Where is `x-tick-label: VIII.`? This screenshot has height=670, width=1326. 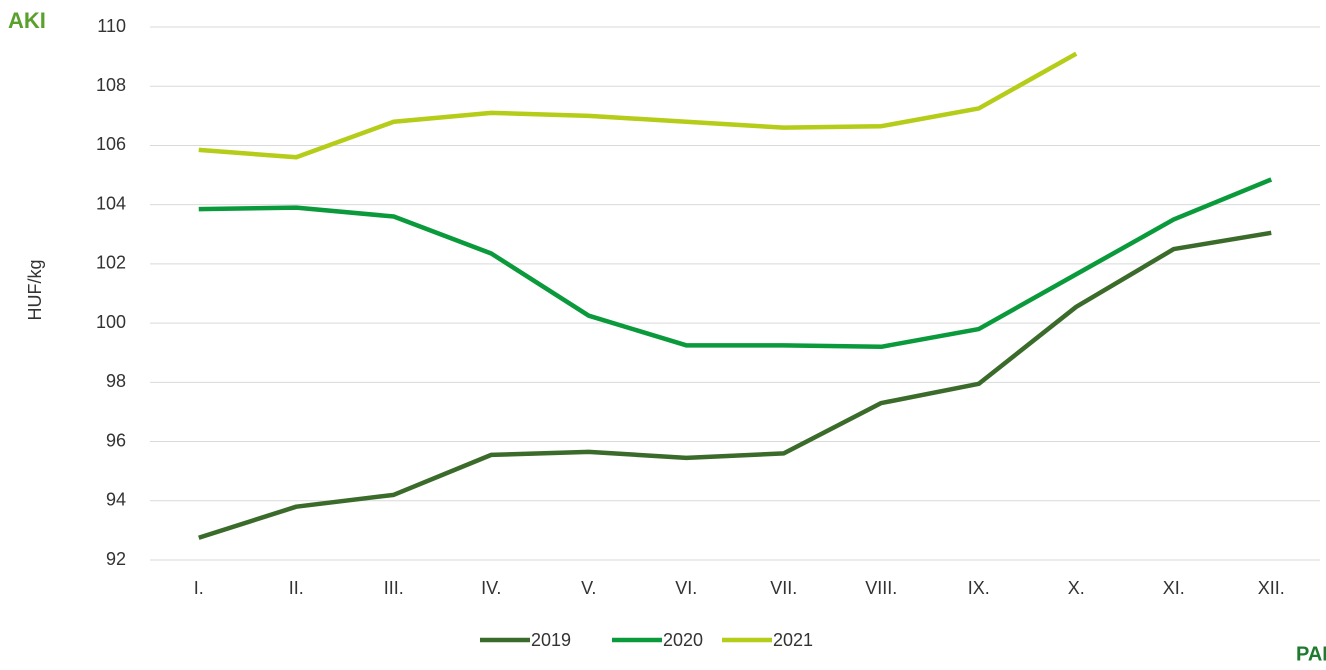 x-tick-label: VIII. is located at coordinates (881, 588).